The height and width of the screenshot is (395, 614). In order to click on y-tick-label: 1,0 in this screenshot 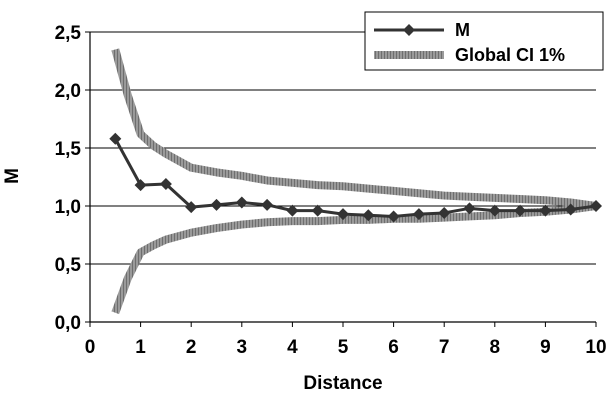, I will do `click(68, 207)`.